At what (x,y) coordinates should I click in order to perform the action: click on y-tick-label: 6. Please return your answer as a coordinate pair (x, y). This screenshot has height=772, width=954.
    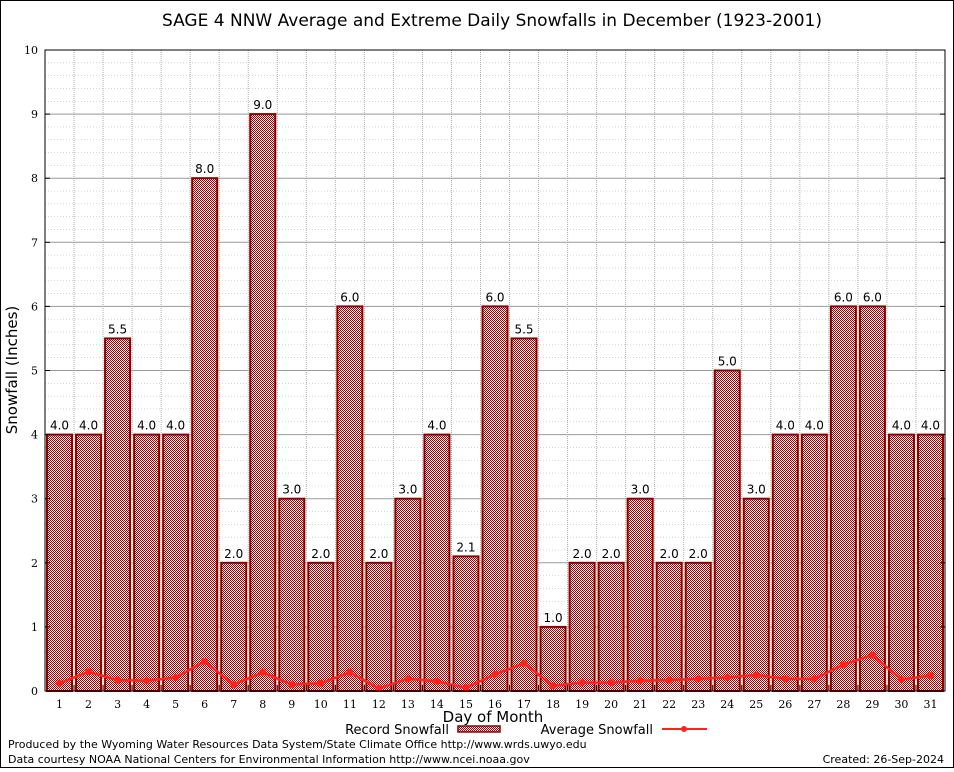
    Looking at the image, I should click on (34, 306).